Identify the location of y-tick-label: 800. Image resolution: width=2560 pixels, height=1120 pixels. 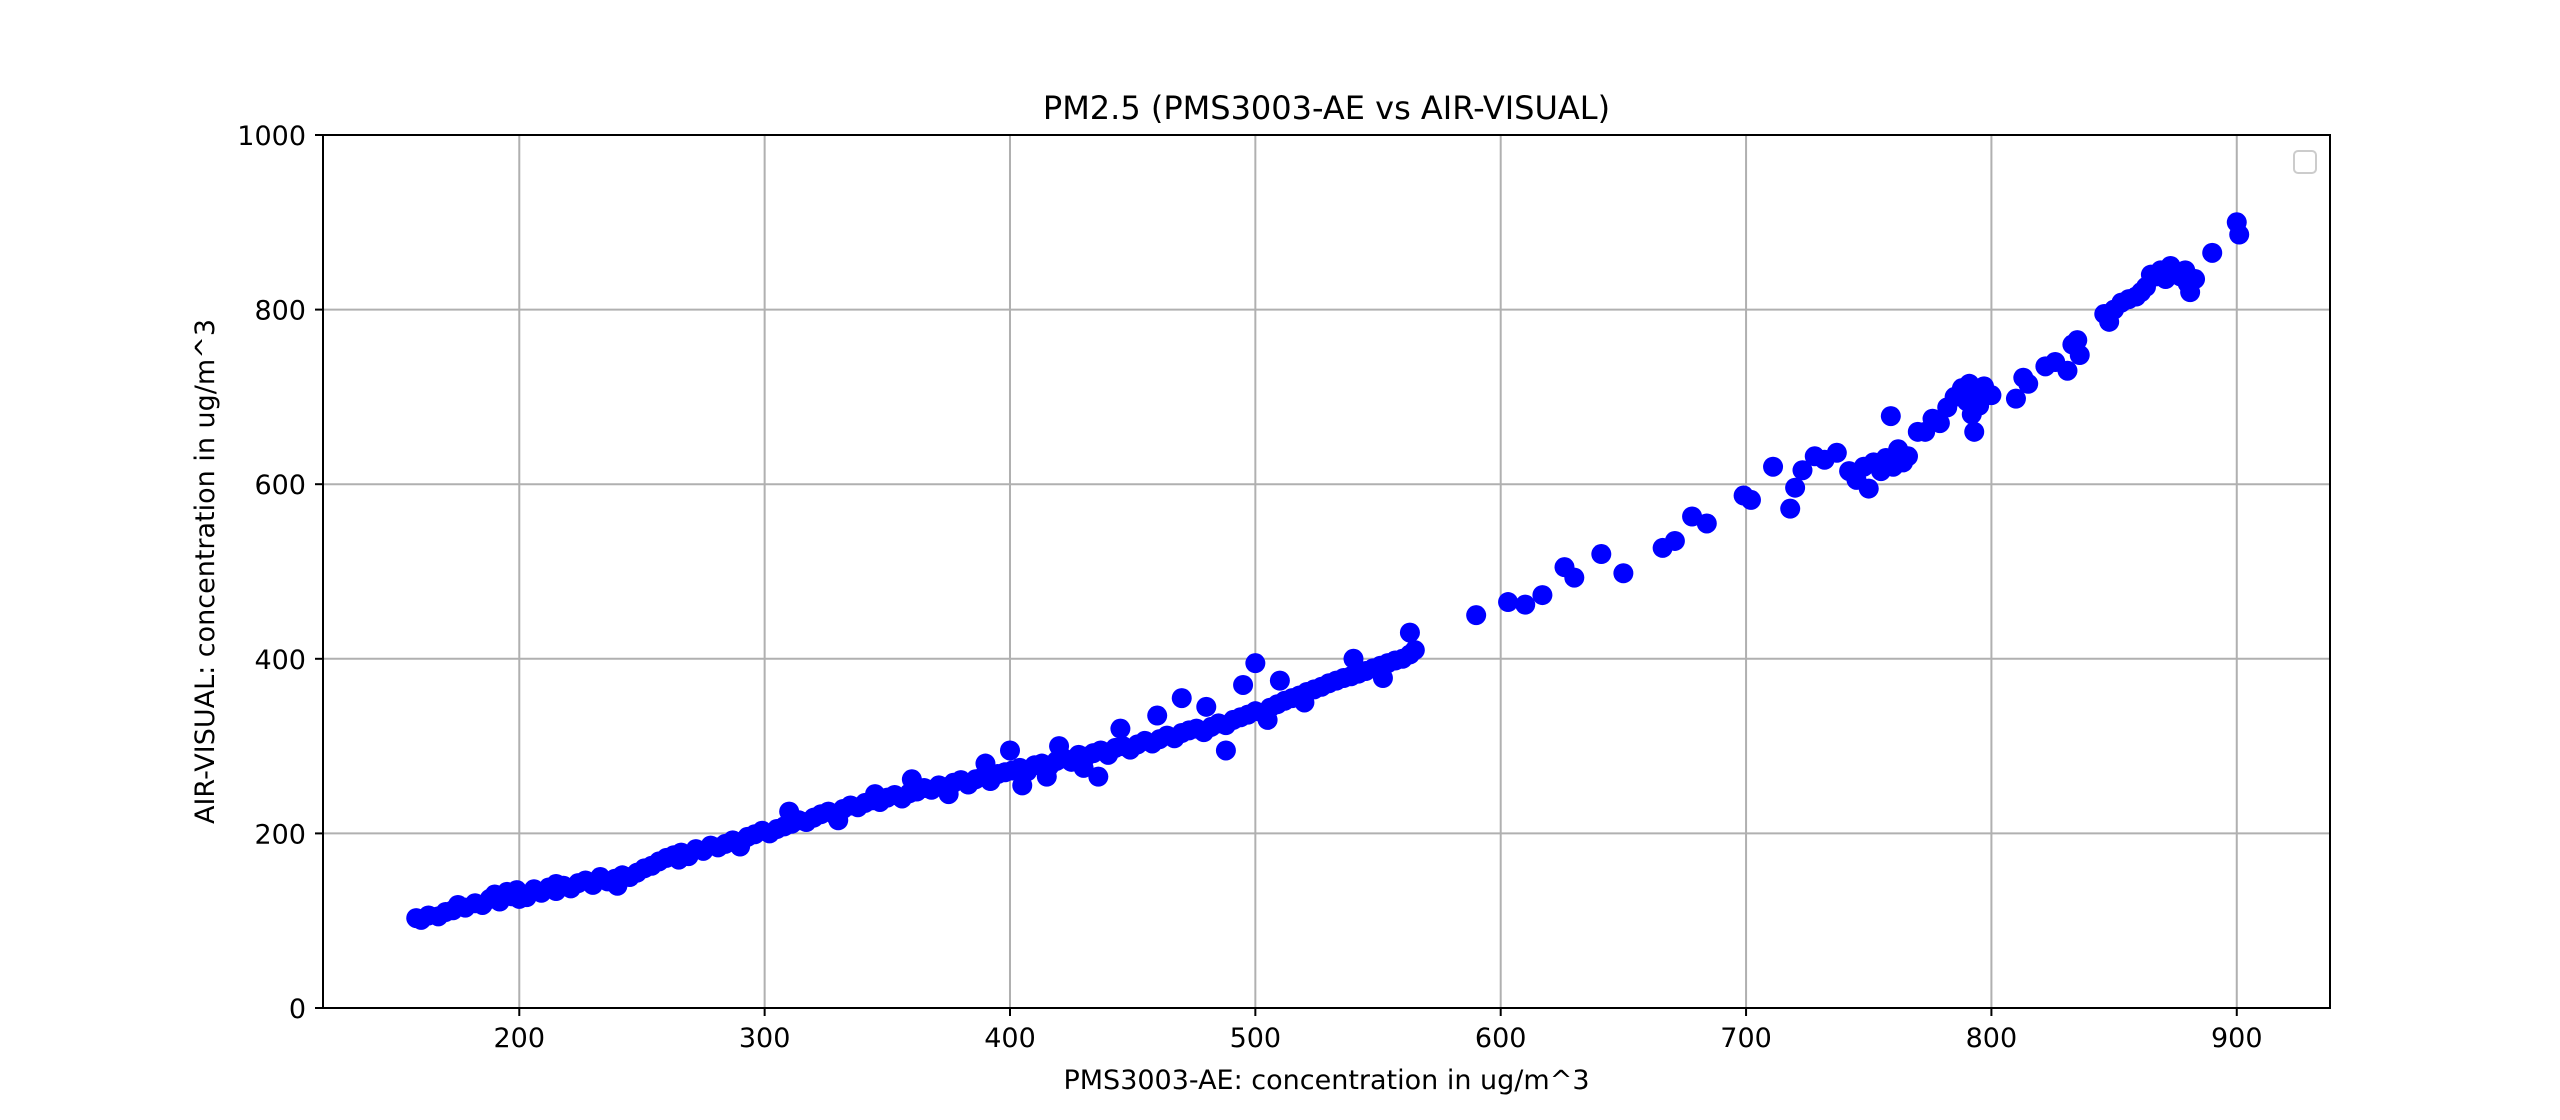
(280, 311).